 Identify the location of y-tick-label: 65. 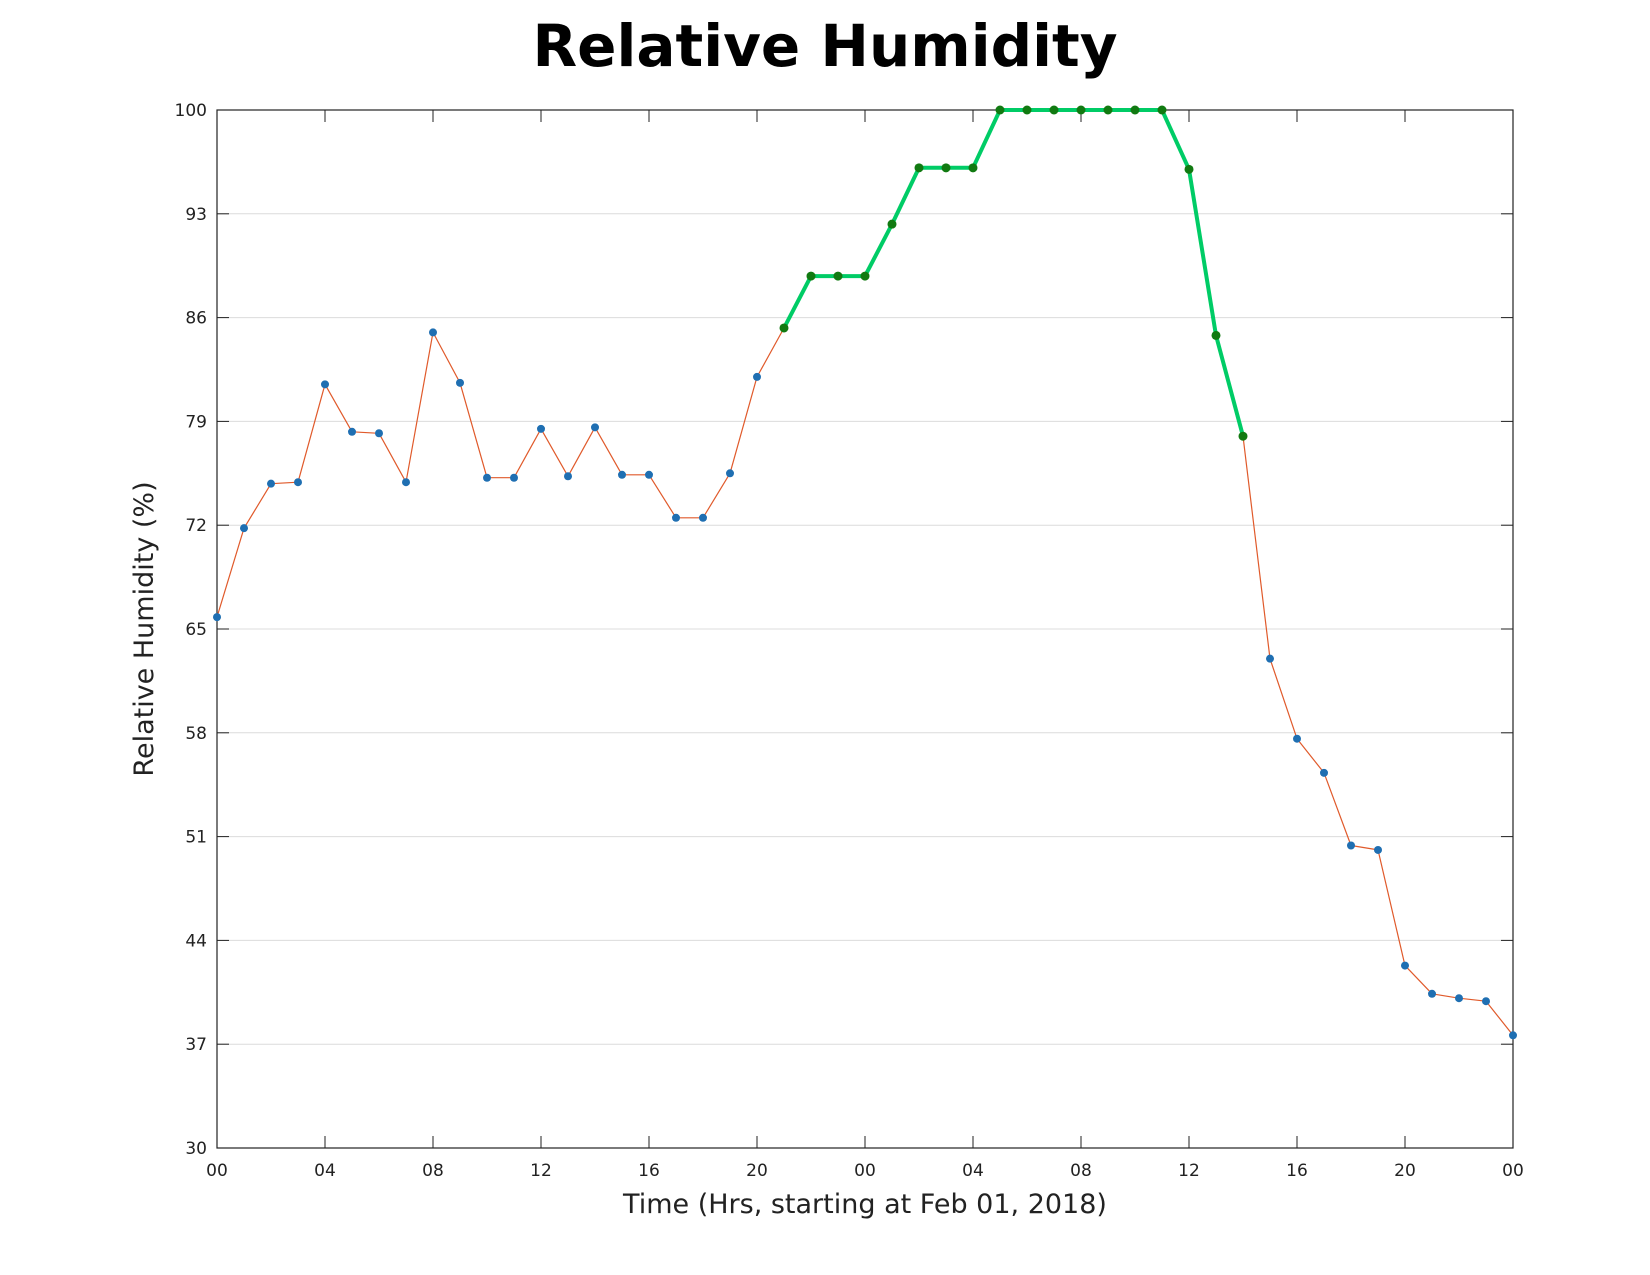
(196, 630).